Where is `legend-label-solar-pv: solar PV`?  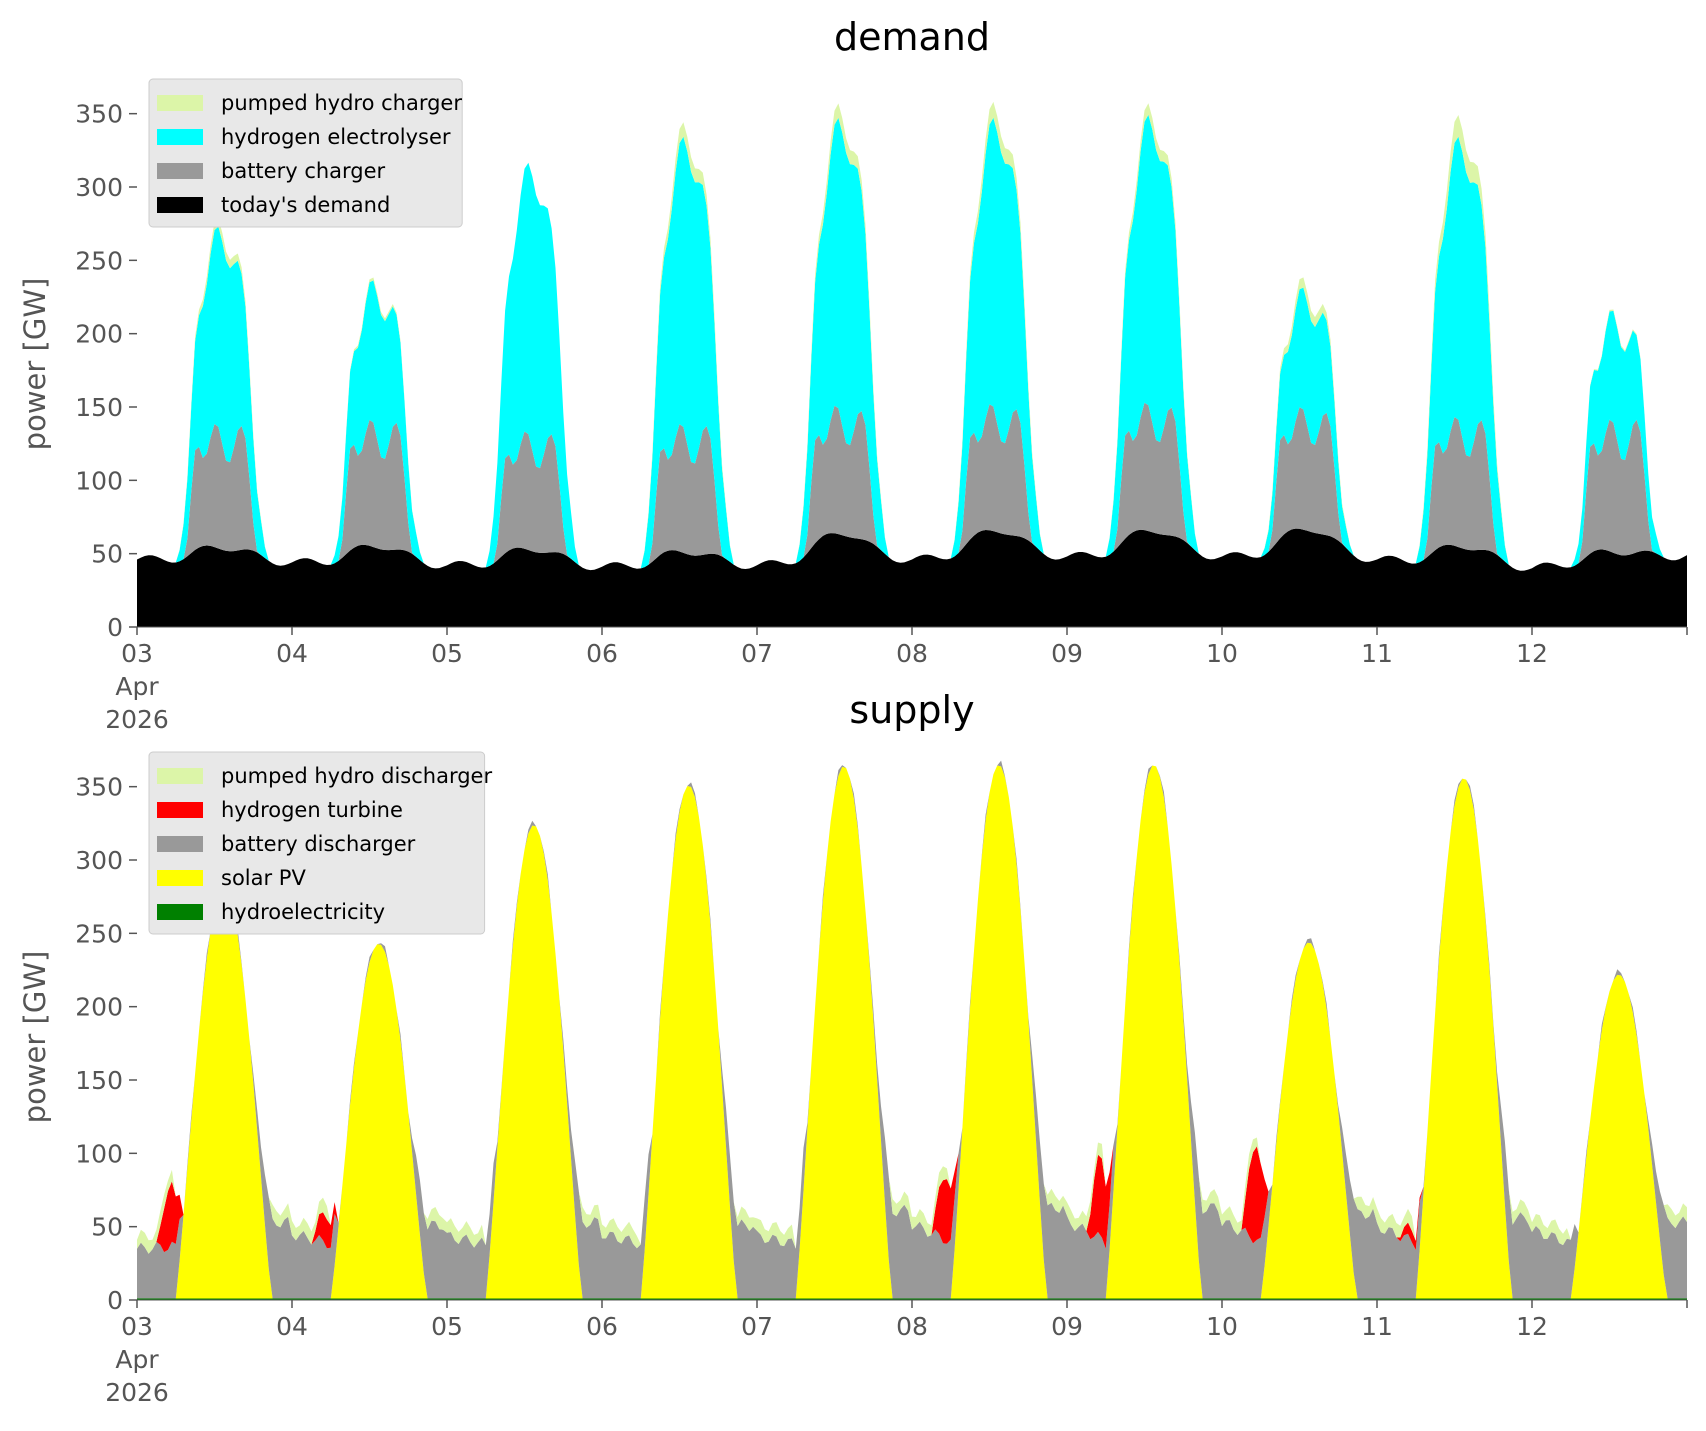 legend-label-solar-pv: solar PV is located at coordinates (263, 878).